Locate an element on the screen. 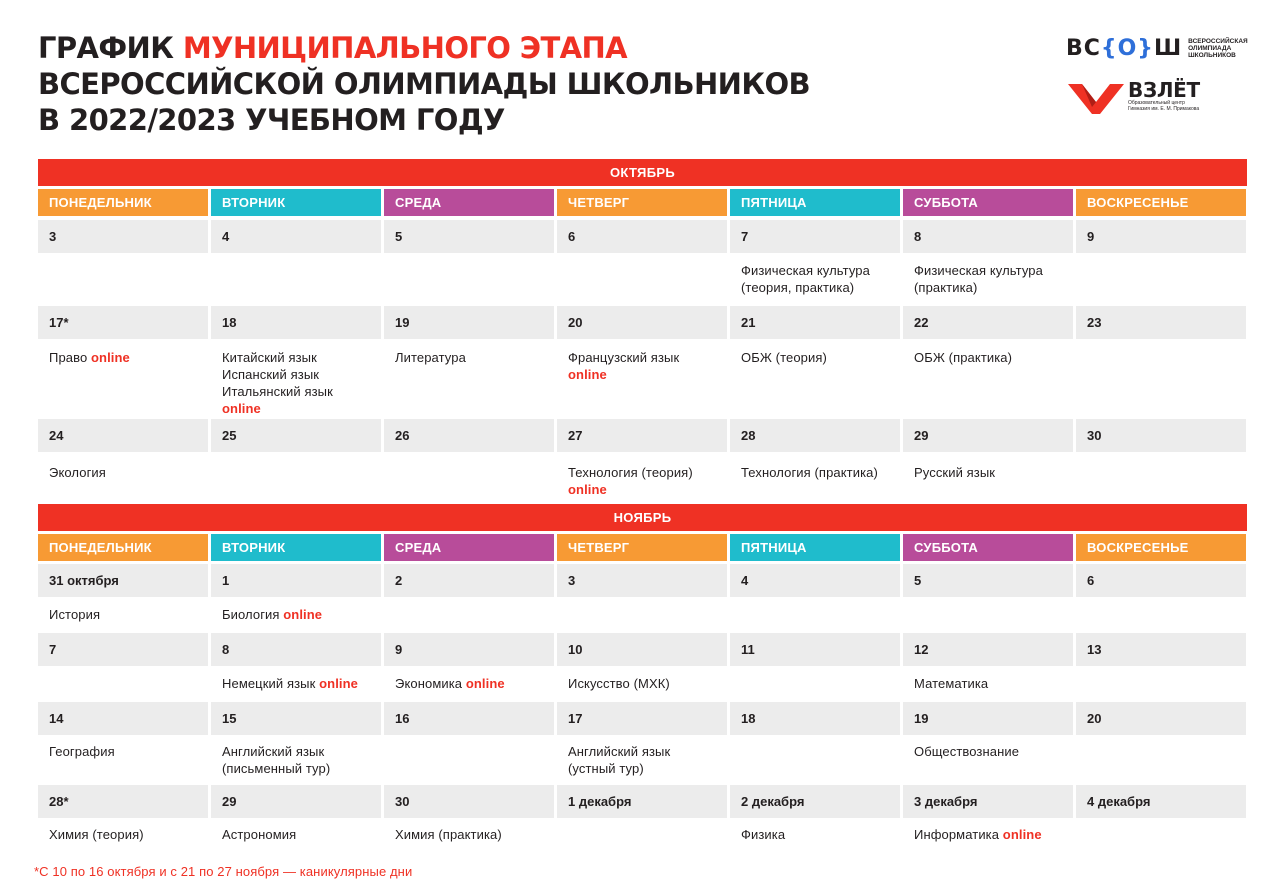 The image size is (1268, 895). subject-cell: Физика is located at coordinates (815, 834).